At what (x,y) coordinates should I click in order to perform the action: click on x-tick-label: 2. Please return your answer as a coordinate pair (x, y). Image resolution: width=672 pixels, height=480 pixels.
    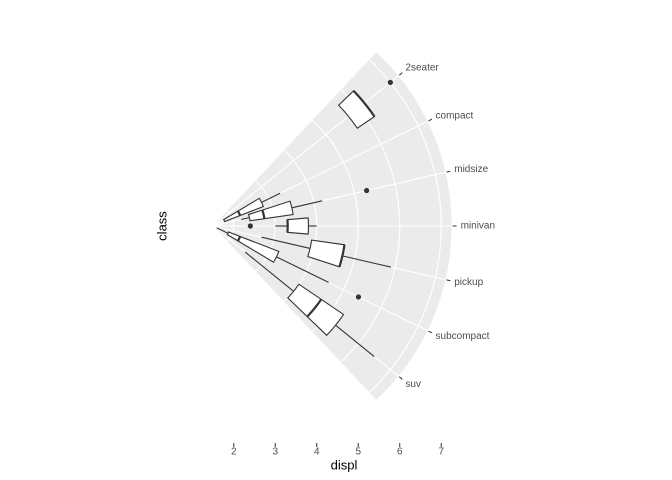
    Looking at the image, I should click on (234, 452).